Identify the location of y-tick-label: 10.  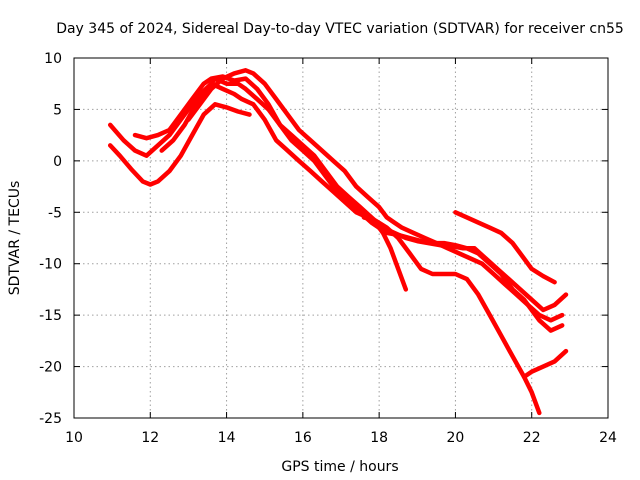
(53, 59).